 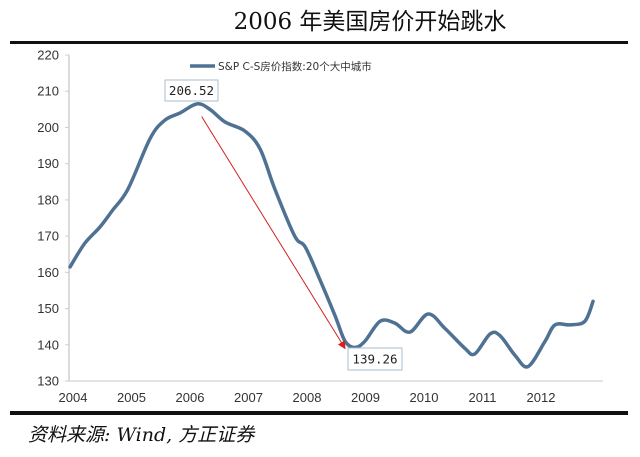 I want to click on x-tick-label: 2006, so click(x=190, y=397).